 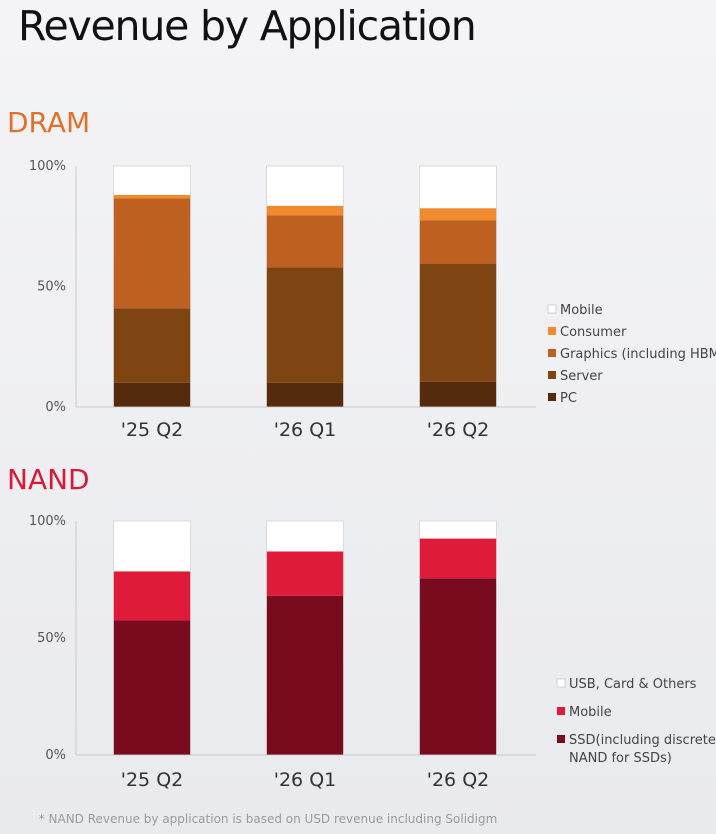 I want to click on legend-label: SSD(including discrete NAND for SSDs), so click(x=642, y=749).